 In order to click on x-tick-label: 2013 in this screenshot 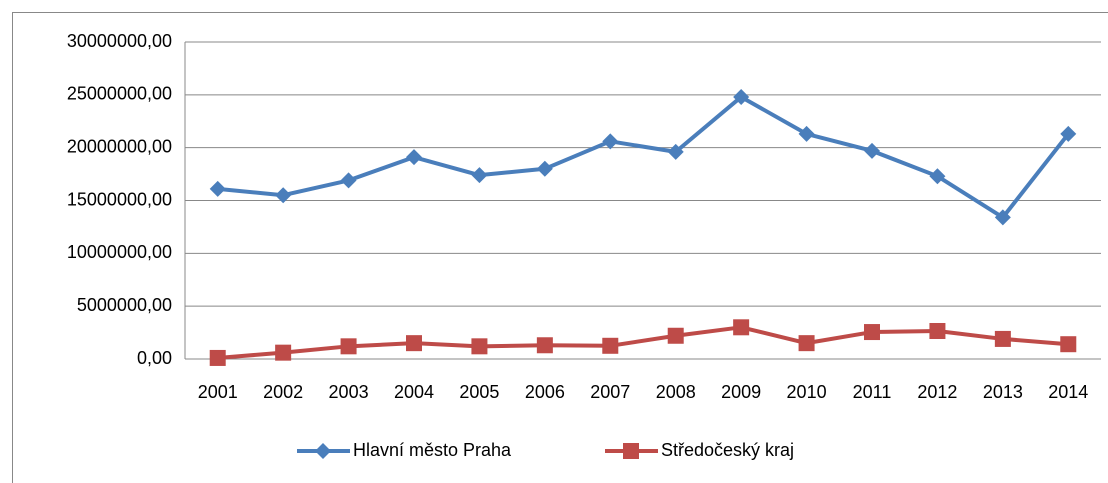, I will do `click(1003, 392)`.